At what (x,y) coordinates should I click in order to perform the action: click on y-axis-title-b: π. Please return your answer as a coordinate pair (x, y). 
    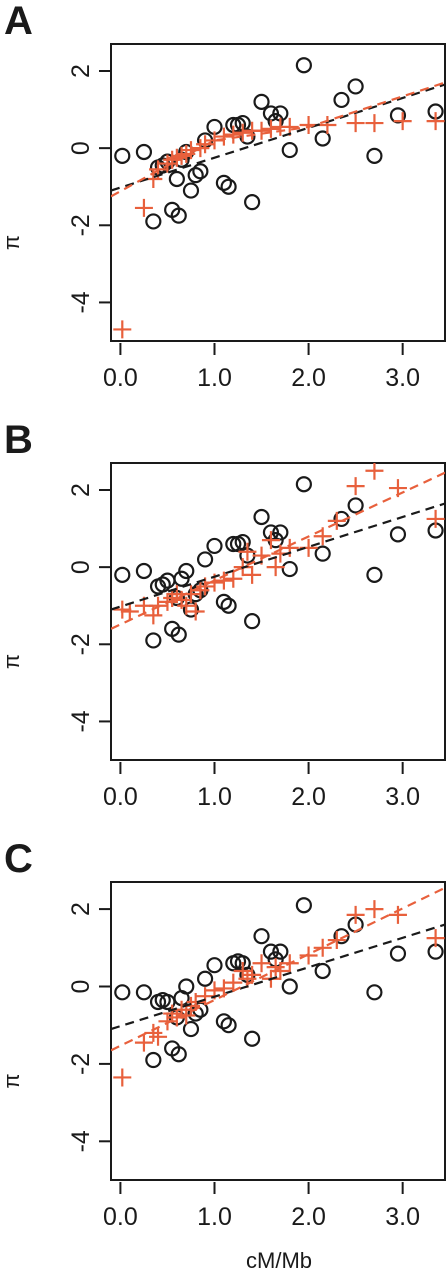
    Looking at the image, I should click on (12, 661).